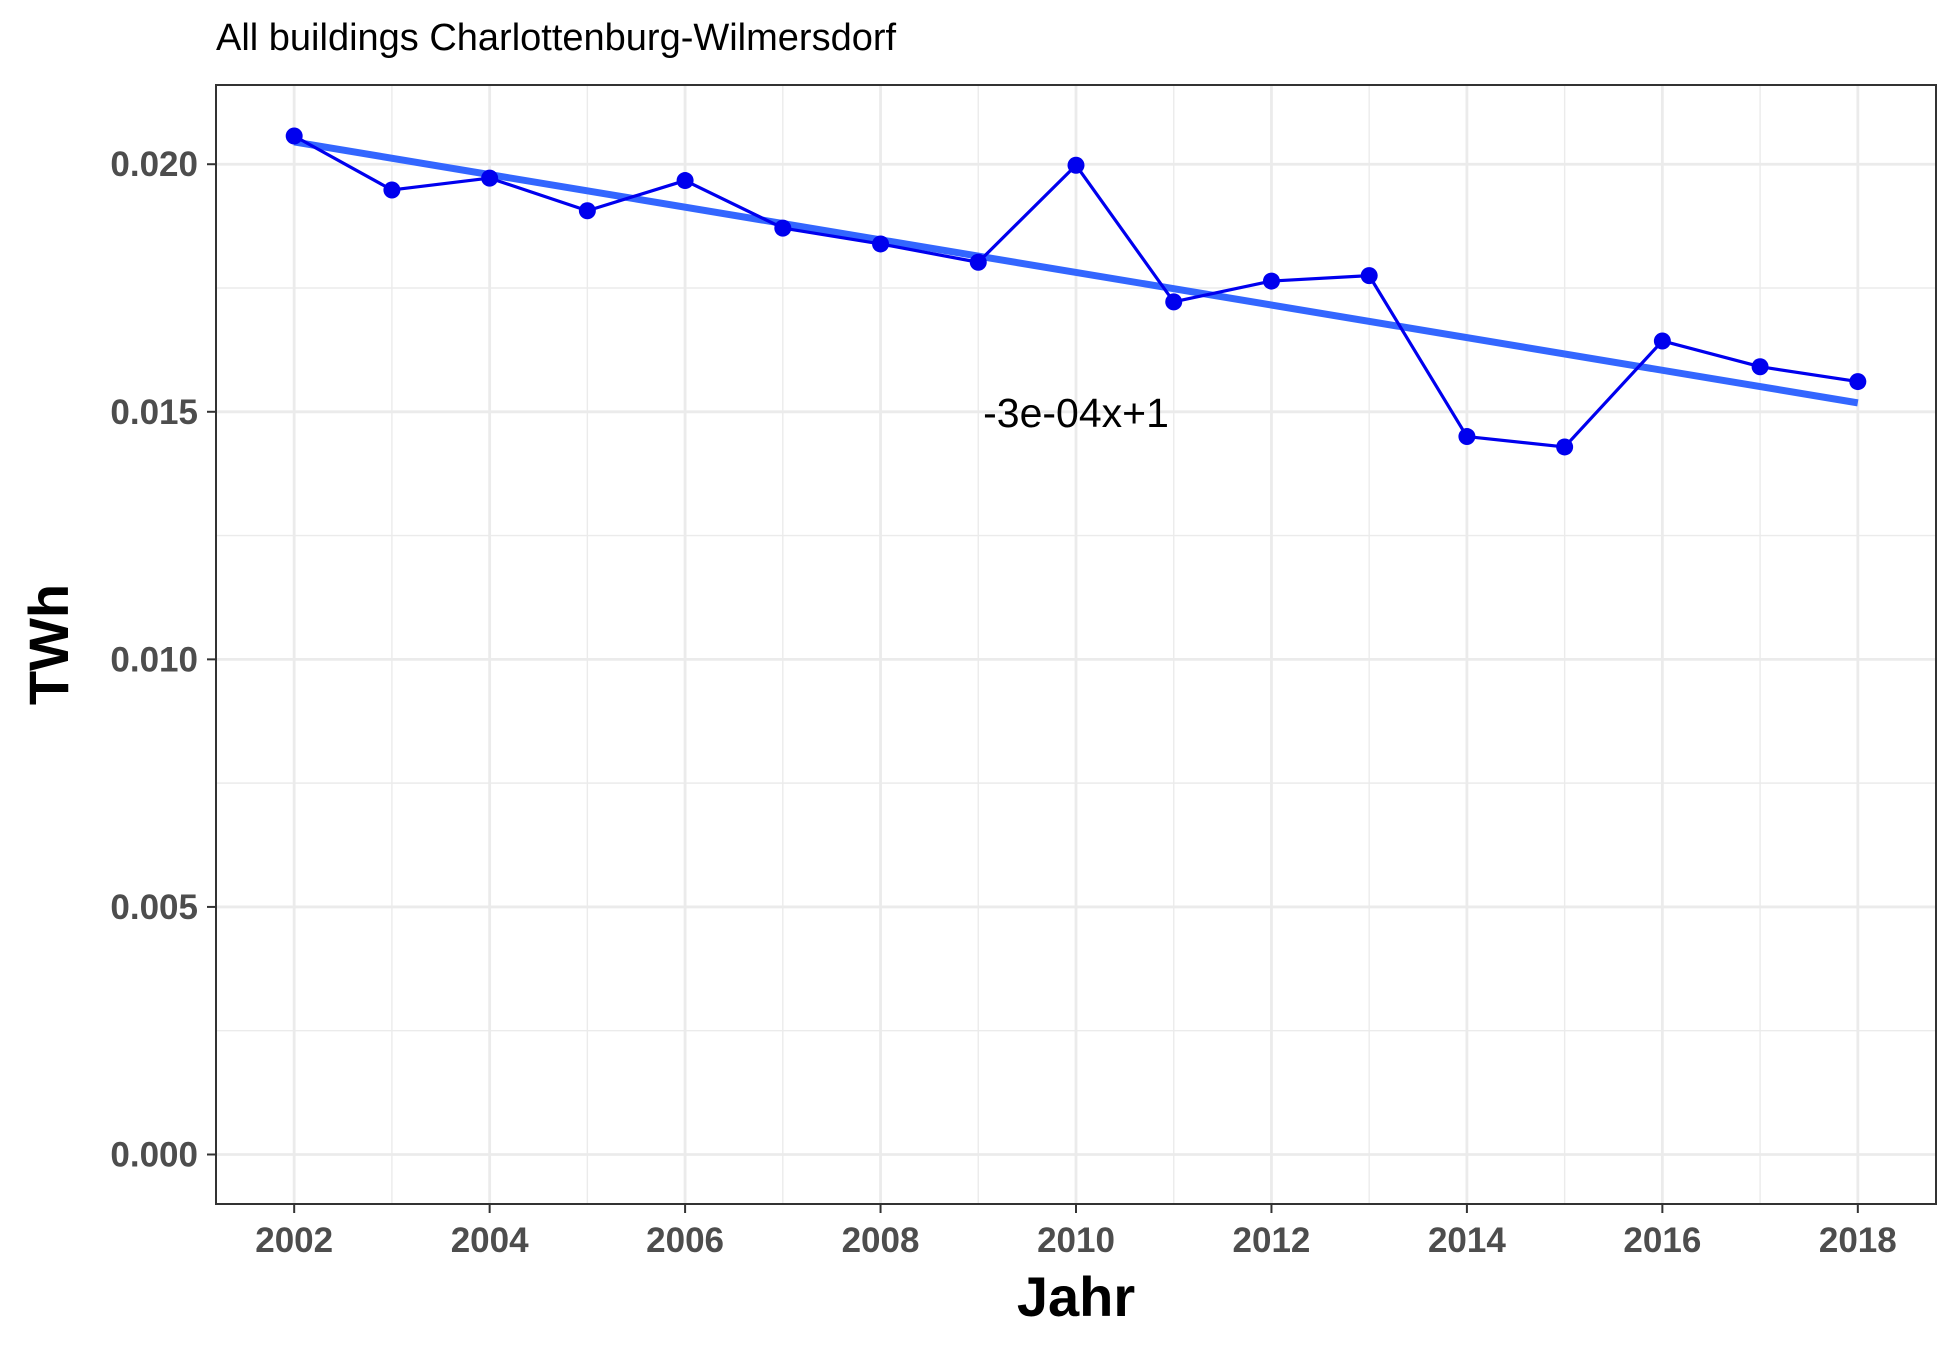 Image resolution: width=1950 pixels, height=1354 pixels. What do you see at coordinates (685, 1240) in the screenshot?
I see `x-tick-label: 2006` at bounding box center [685, 1240].